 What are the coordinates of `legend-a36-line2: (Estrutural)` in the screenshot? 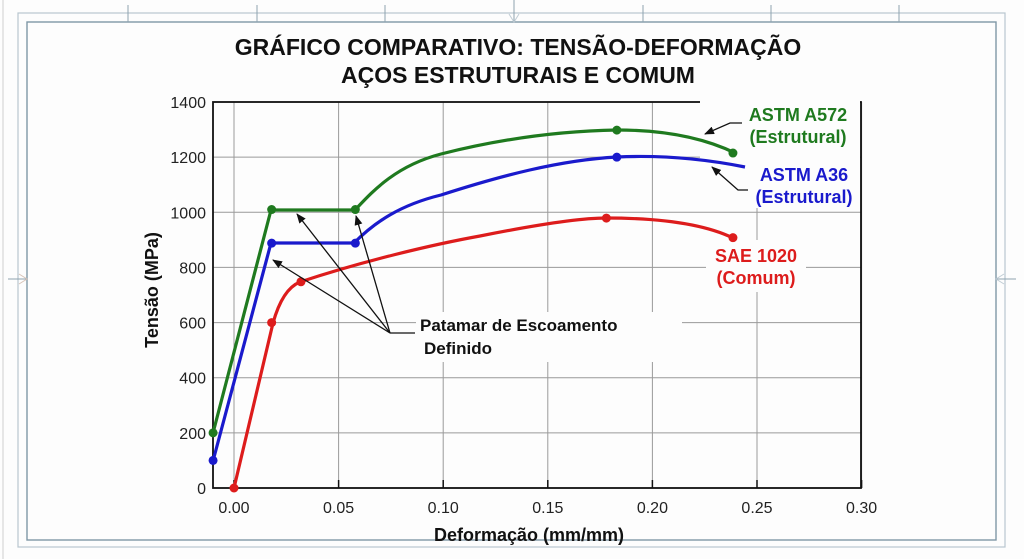 It's located at (803, 197).